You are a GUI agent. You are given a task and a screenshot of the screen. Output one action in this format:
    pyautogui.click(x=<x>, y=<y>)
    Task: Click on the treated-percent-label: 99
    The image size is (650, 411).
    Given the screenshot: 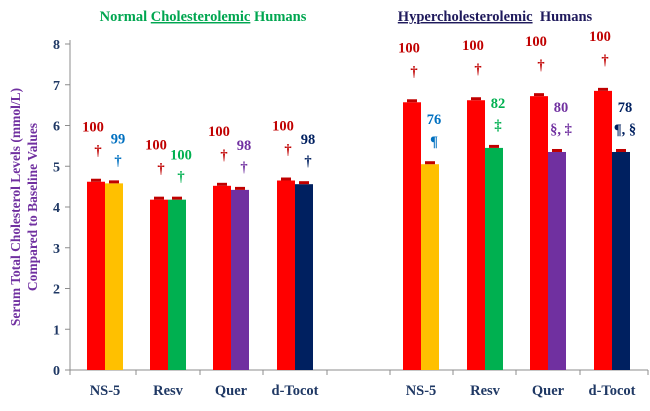 What is the action you would take?
    pyautogui.click(x=118, y=139)
    